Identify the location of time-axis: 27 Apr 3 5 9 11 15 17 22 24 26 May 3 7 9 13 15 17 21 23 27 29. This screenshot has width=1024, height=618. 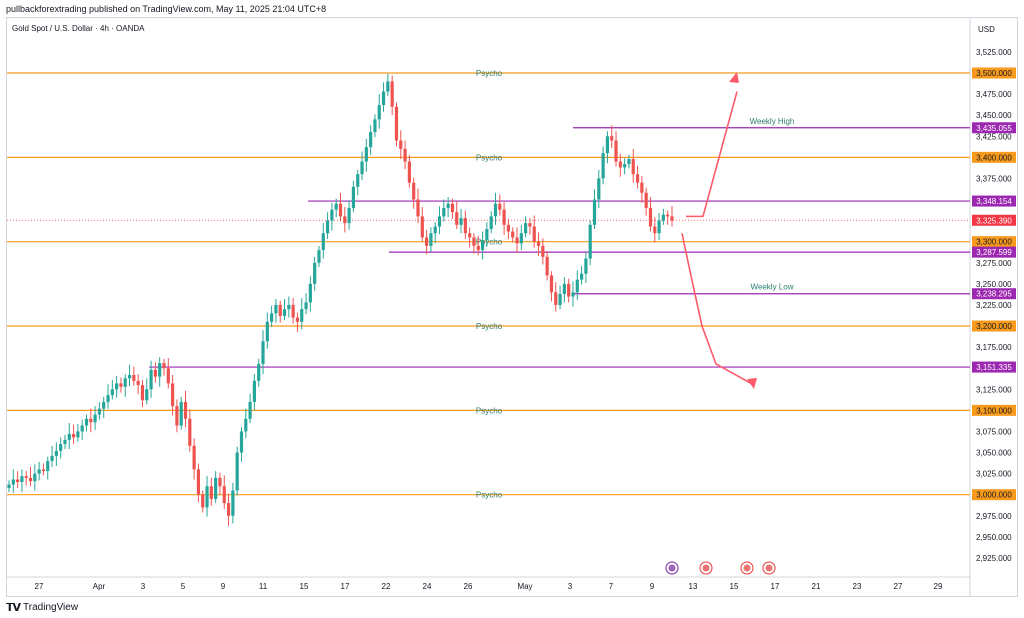
(489, 586).